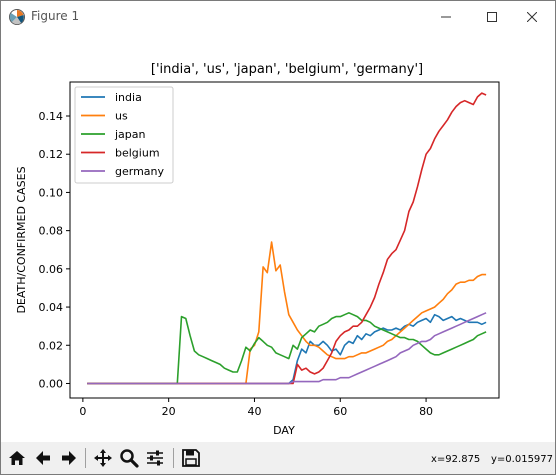  I want to click on floppy-disk-icon, so click(191, 458).